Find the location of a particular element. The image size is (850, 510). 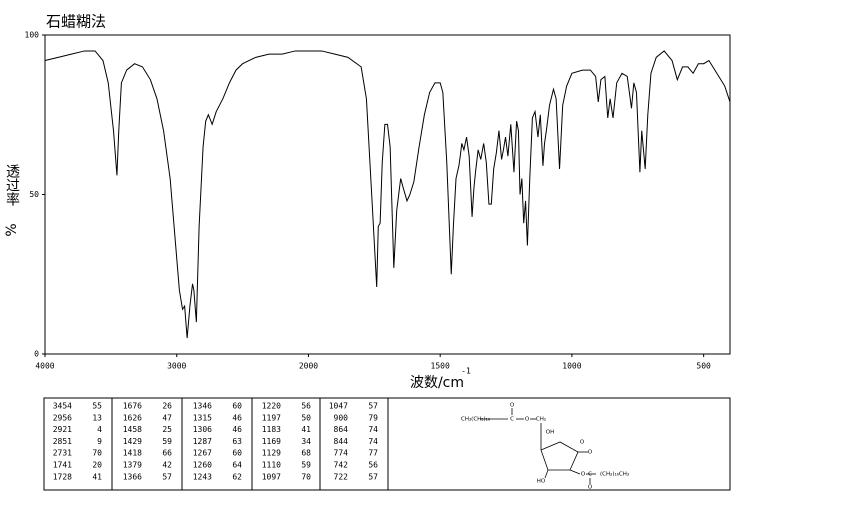

peak-wavenumber: 1183 is located at coordinates (271, 429).